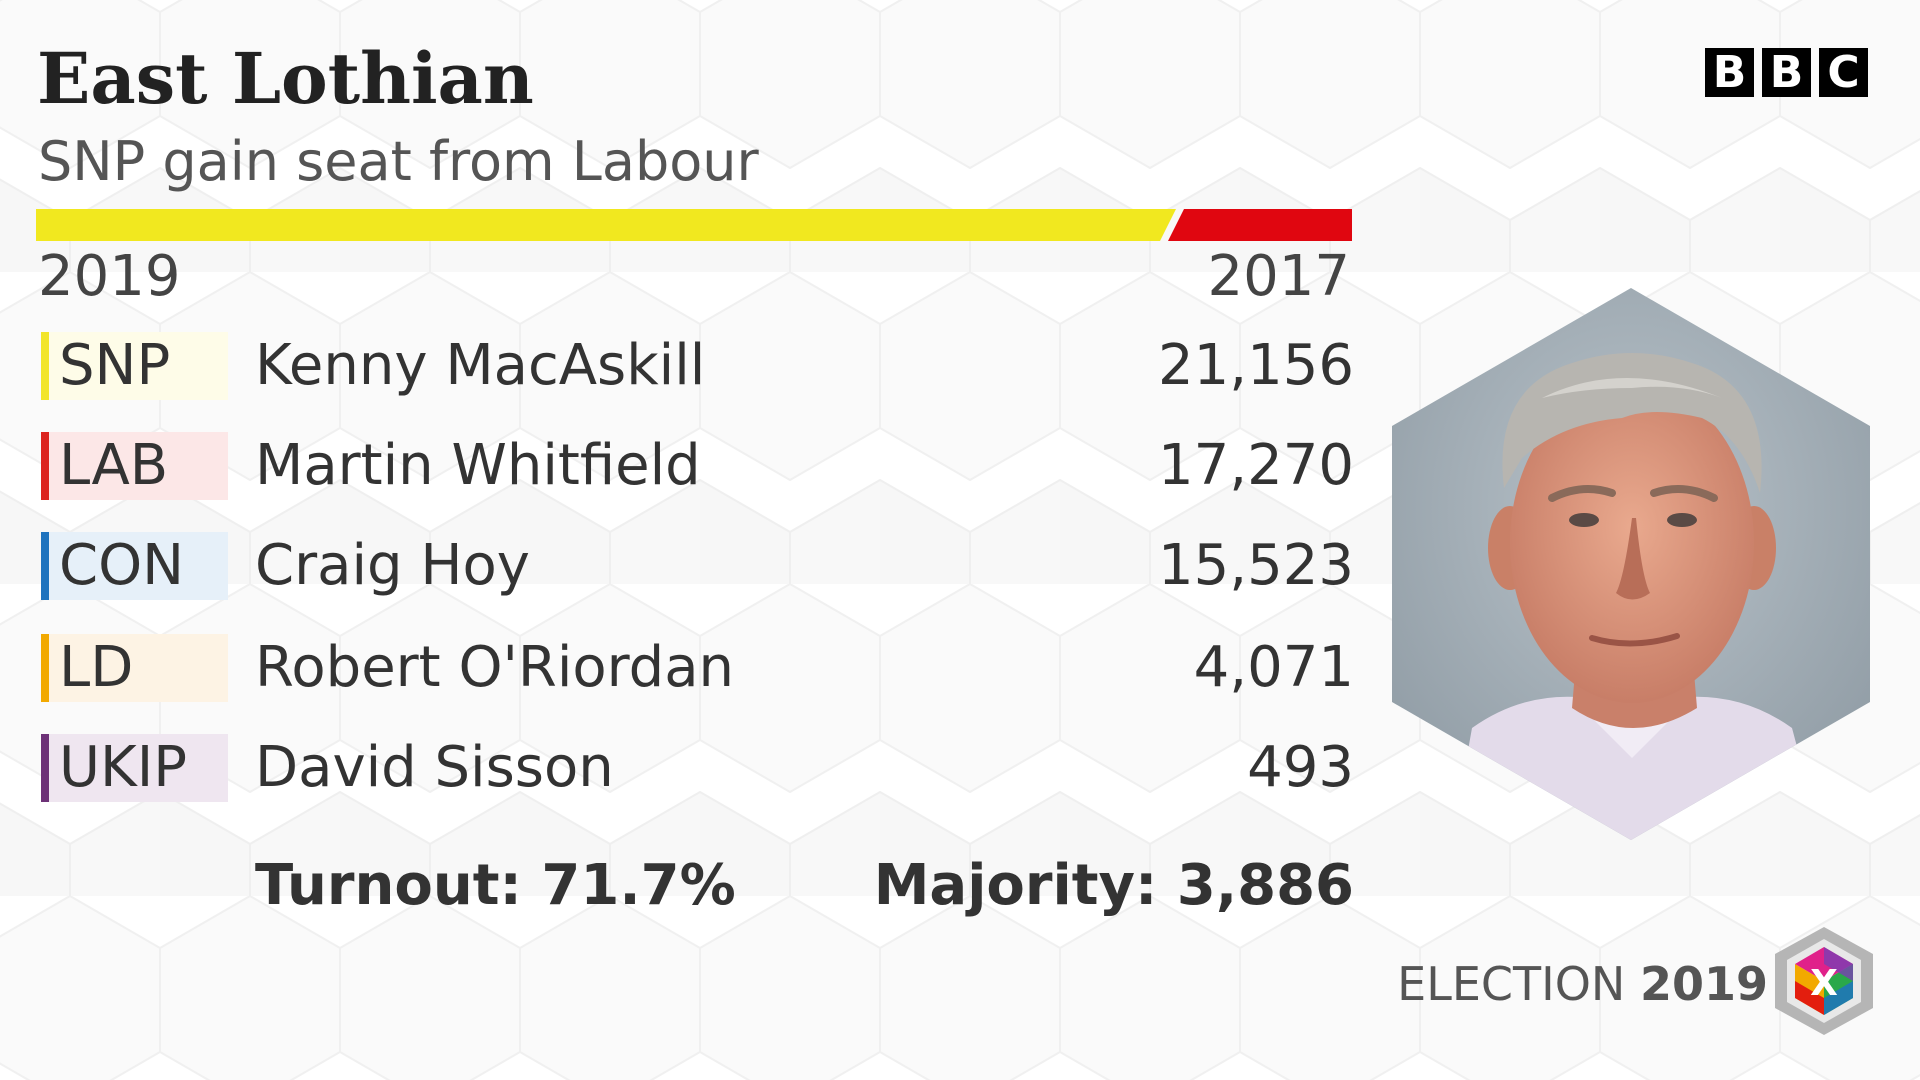  I want to click on result-subtitle: SNP gain seat from Labour, so click(398, 161).